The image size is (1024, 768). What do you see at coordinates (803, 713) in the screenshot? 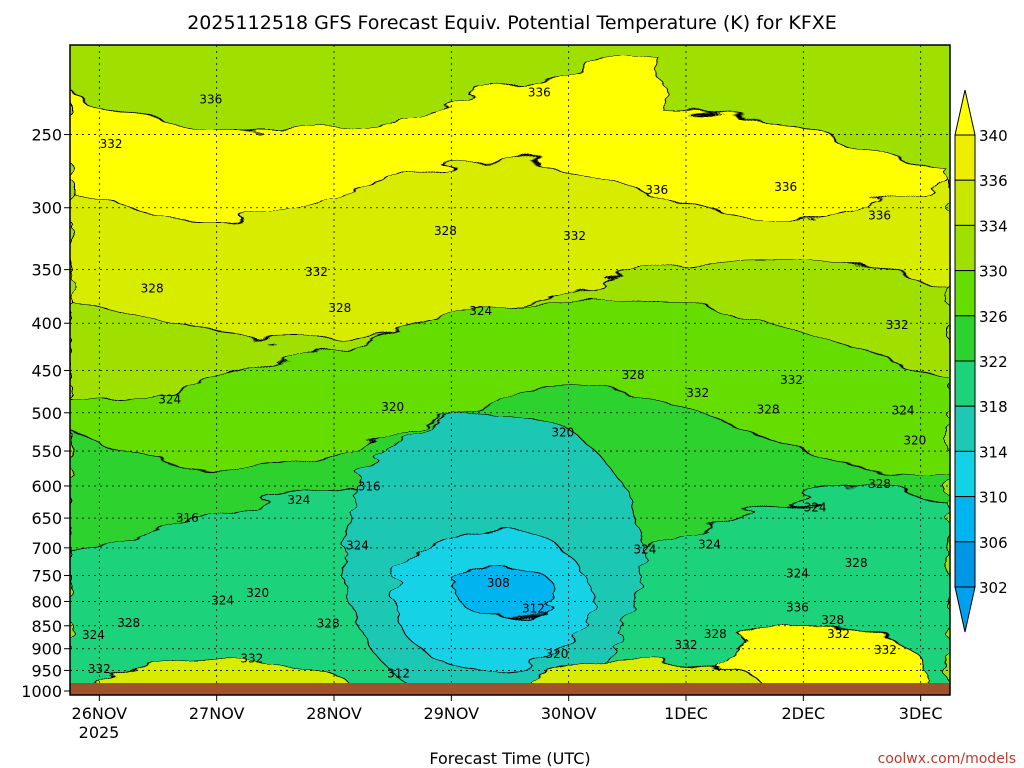
I see `x-tick-label: 2DEC` at bounding box center [803, 713].